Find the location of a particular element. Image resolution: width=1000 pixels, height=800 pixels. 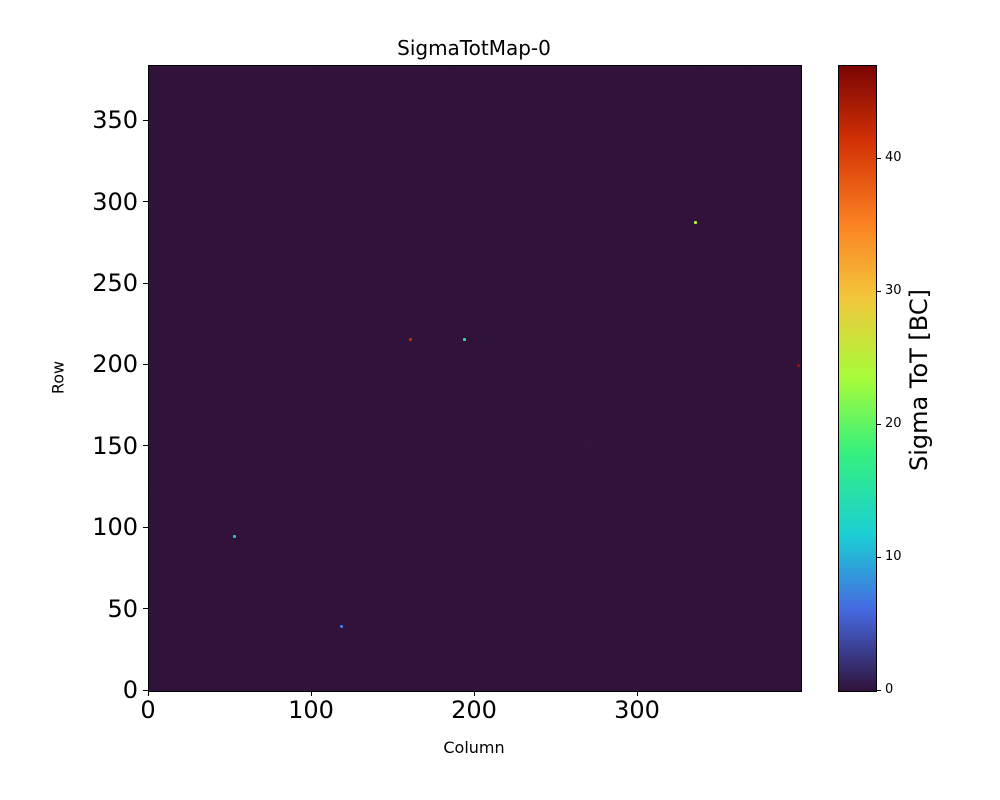

colorbar is located at coordinates (857, 378).